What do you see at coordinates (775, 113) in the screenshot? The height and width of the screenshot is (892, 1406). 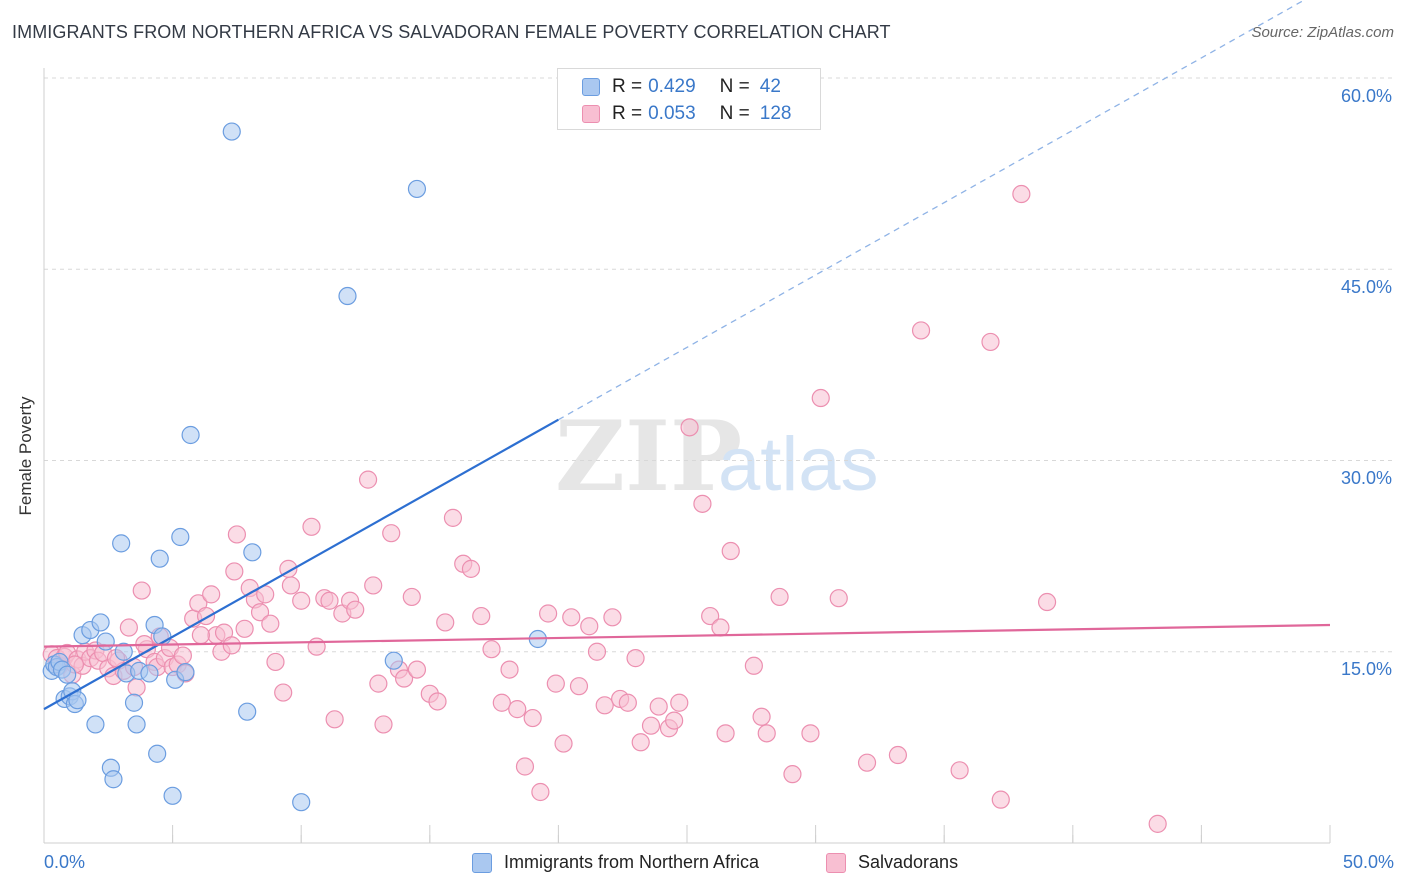 I see `legend-n-value: 128` at bounding box center [775, 113].